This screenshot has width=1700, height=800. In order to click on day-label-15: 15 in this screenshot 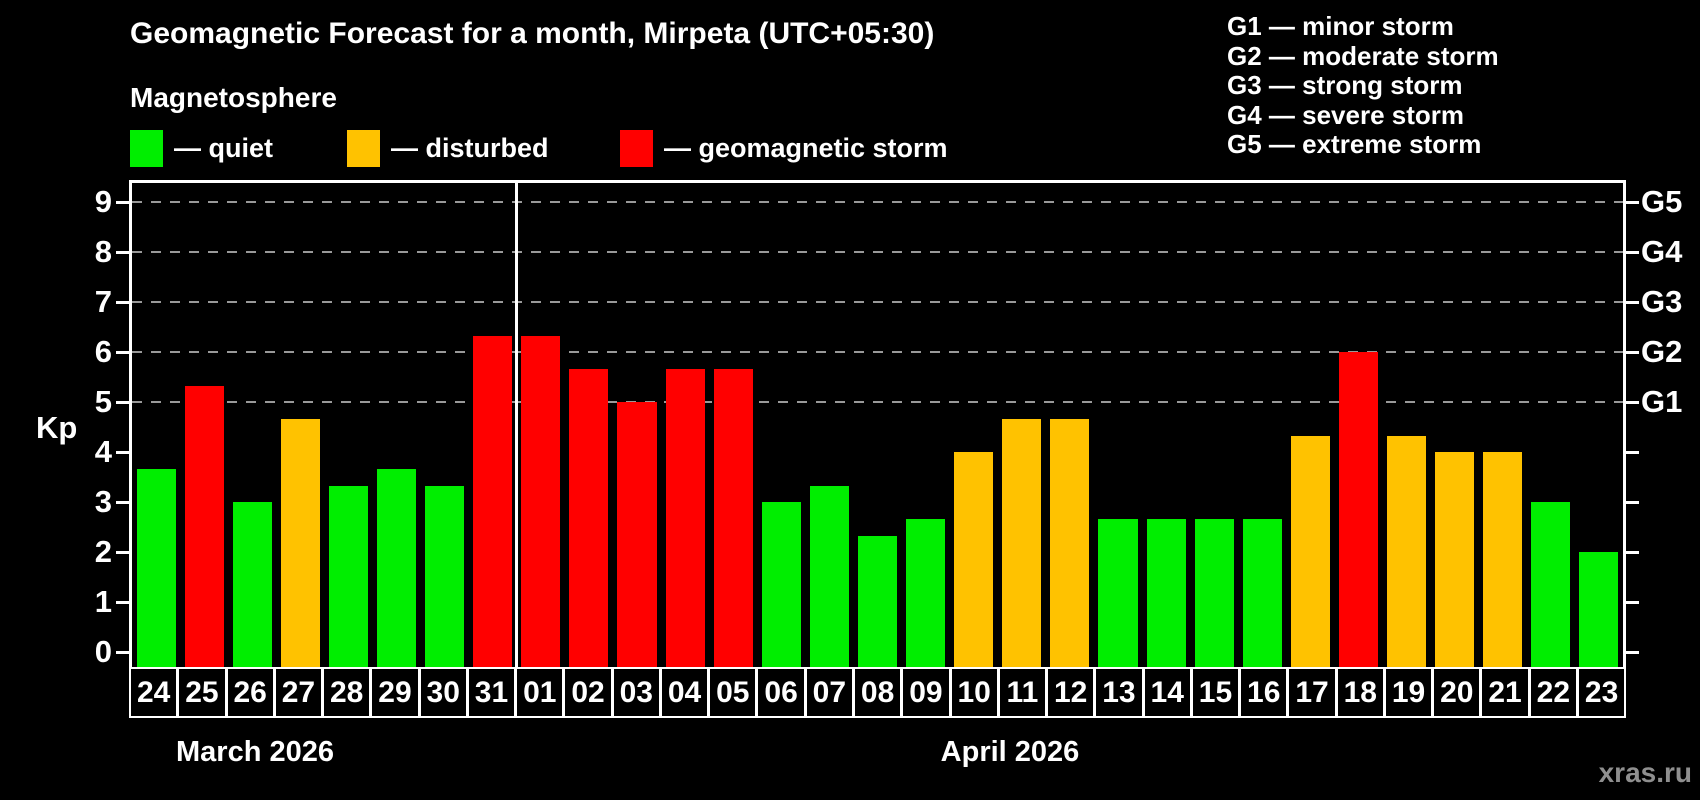, I will do `click(1213, 692)`.